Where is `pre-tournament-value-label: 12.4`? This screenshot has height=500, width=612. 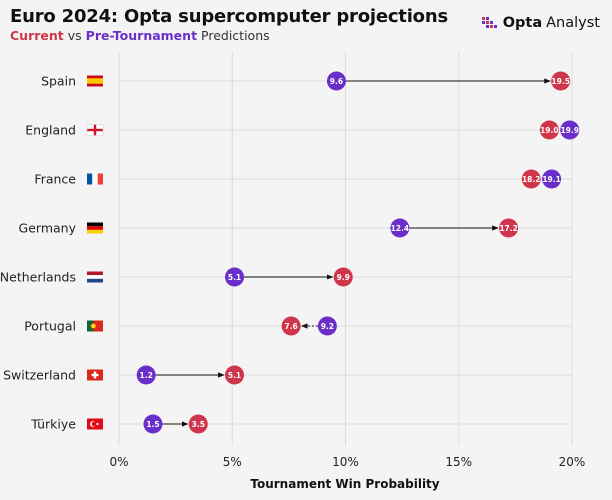
pre-tournament-value-label: 12.4 is located at coordinates (400, 228).